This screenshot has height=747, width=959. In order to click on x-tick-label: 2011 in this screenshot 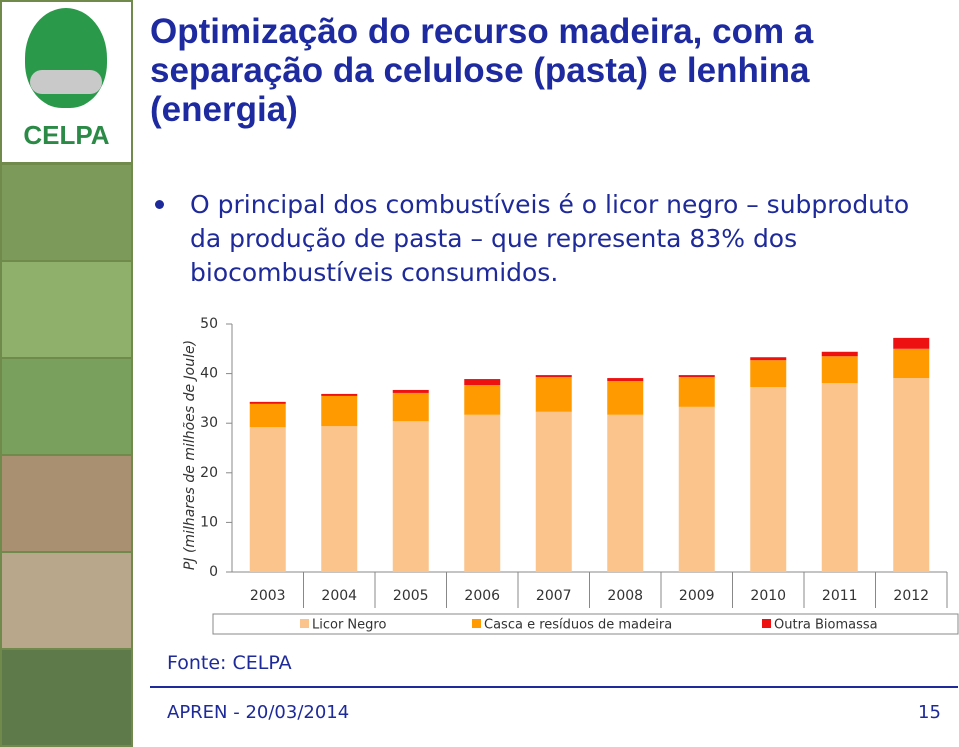, I will do `click(840, 596)`.